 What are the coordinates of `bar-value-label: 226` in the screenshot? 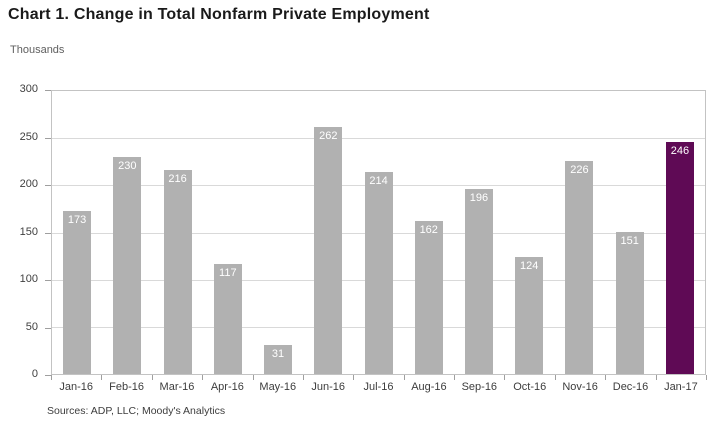 It's located at (579, 169).